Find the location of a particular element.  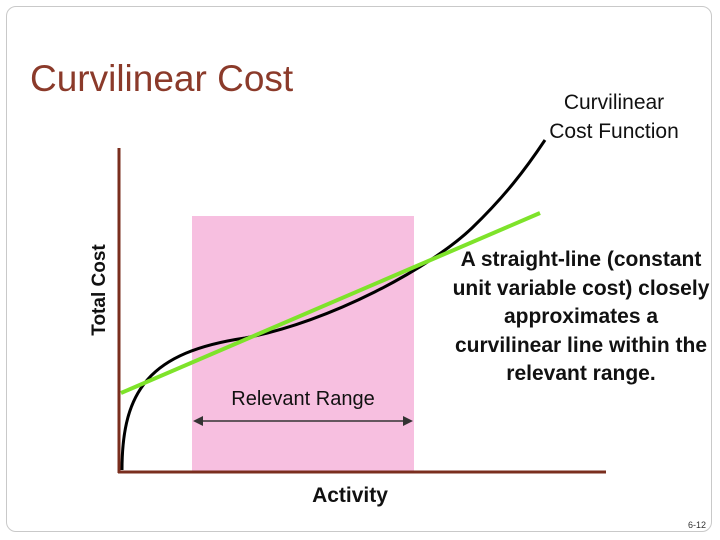

cost-function-label-line1: Curvilinear is located at coordinates (614, 102).